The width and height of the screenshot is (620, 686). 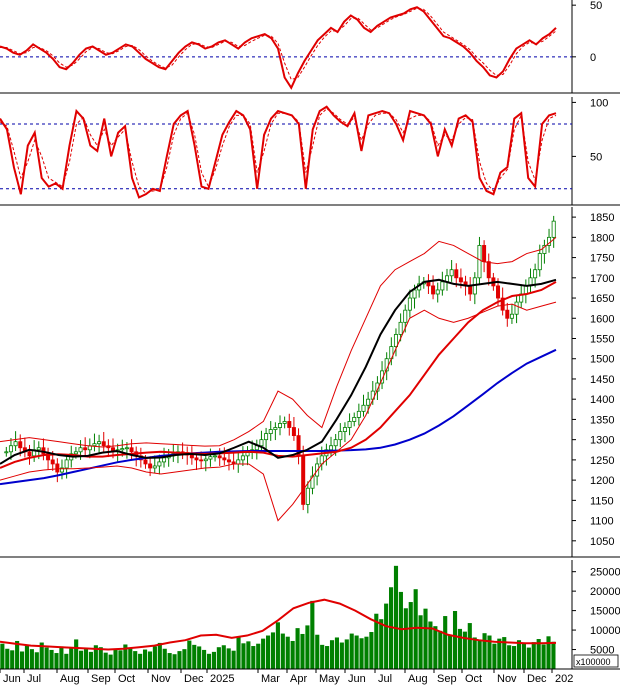 What do you see at coordinates (605, 592) in the screenshot?
I see `y-tick-label: 20000` at bounding box center [605, 592].